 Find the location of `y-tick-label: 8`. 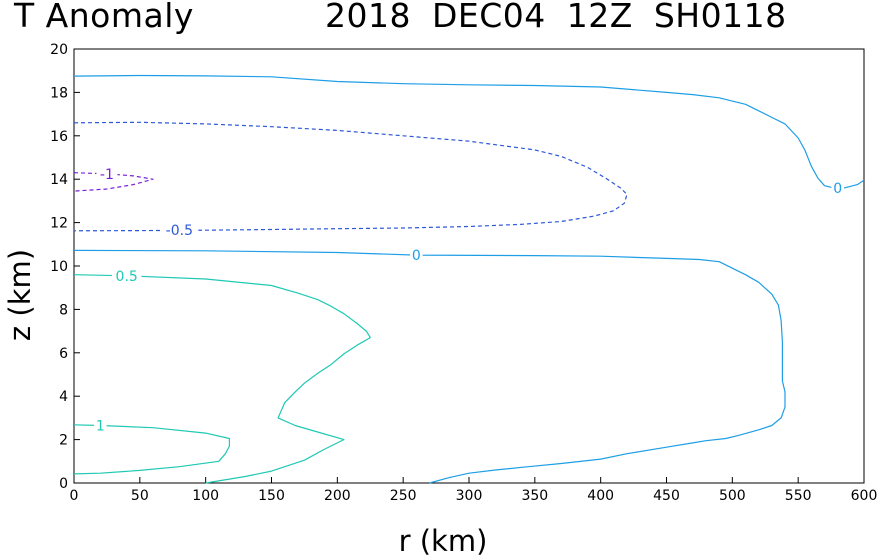

y-tick-label: 8 is located at coordinates (63, 310).